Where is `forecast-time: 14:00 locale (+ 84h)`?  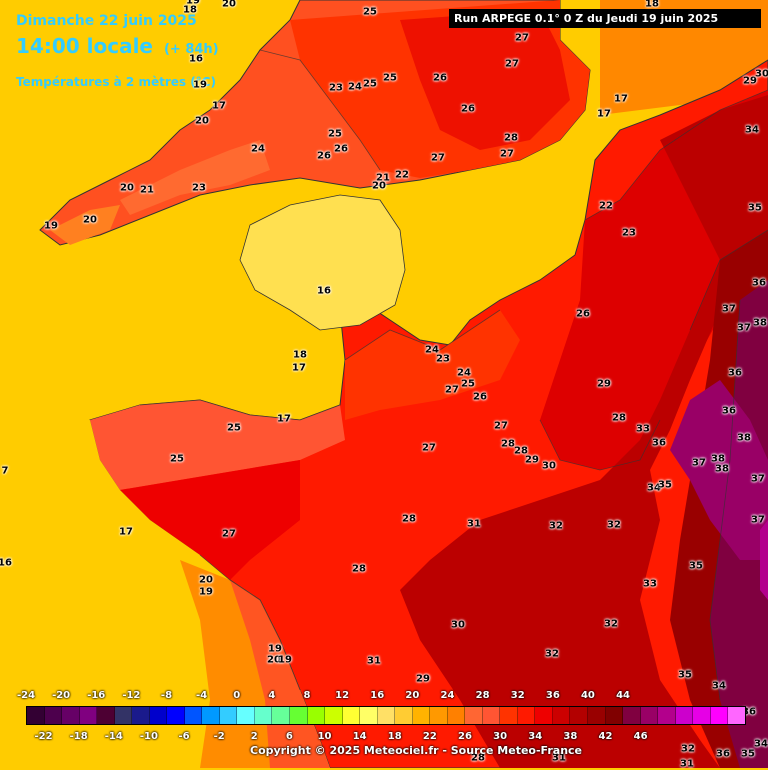 forecast-time: 14:00 locale (+ 84h) is located at coordinates (117, 46).